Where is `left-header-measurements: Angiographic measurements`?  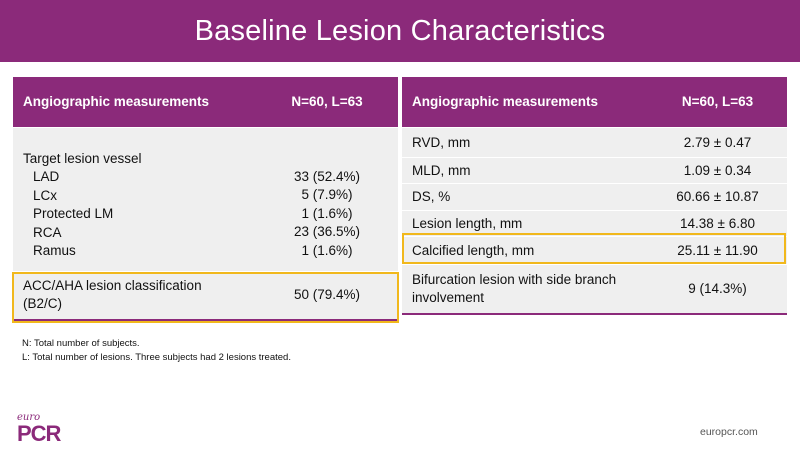
left-header-measurements: Angiographic measurements is located at coordinates (134, 102).